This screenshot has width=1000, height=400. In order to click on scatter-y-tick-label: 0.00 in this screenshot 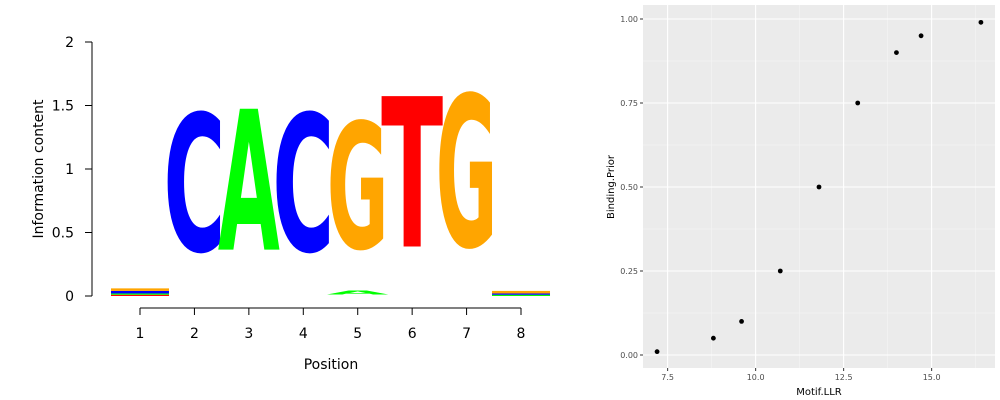, I will do `click(629, 355)`.